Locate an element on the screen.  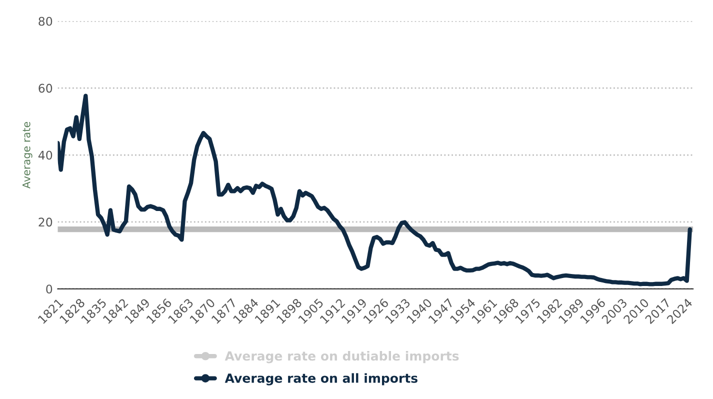
y-tick-label: 80 is located at coordinates (45, 21).